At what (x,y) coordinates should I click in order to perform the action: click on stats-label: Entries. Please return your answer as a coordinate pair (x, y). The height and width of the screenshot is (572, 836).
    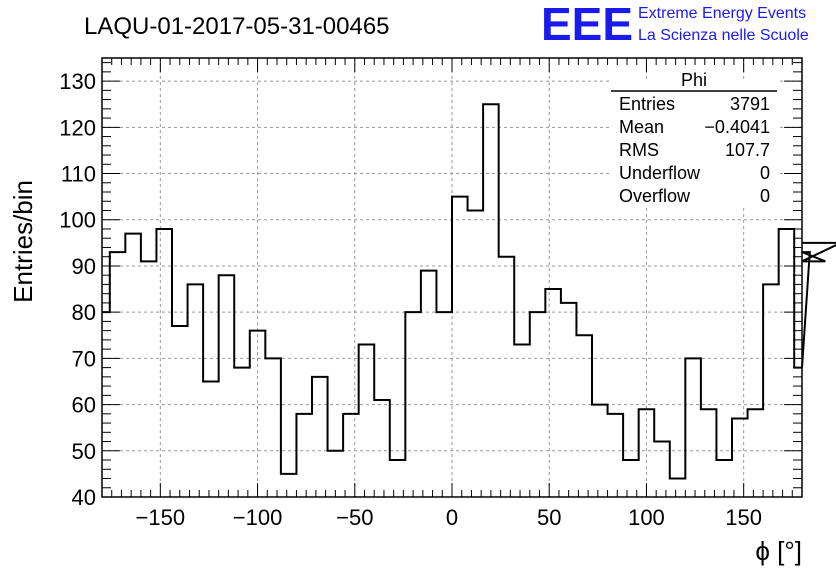
    Looking at the image, I should click on (647, 104).